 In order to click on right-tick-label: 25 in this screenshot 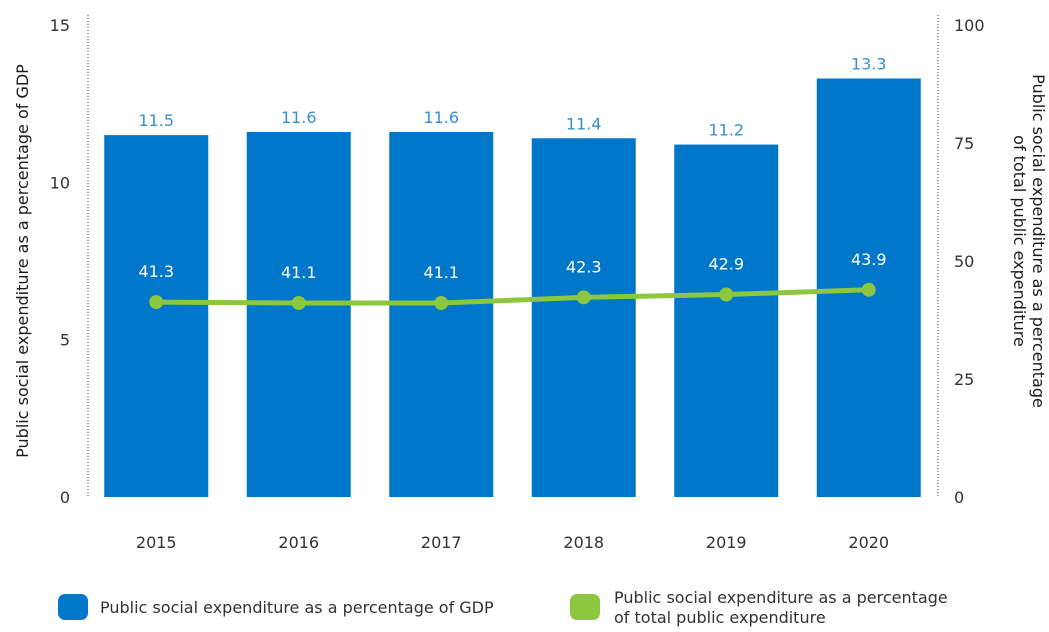, I will do `click(964, 379)`.